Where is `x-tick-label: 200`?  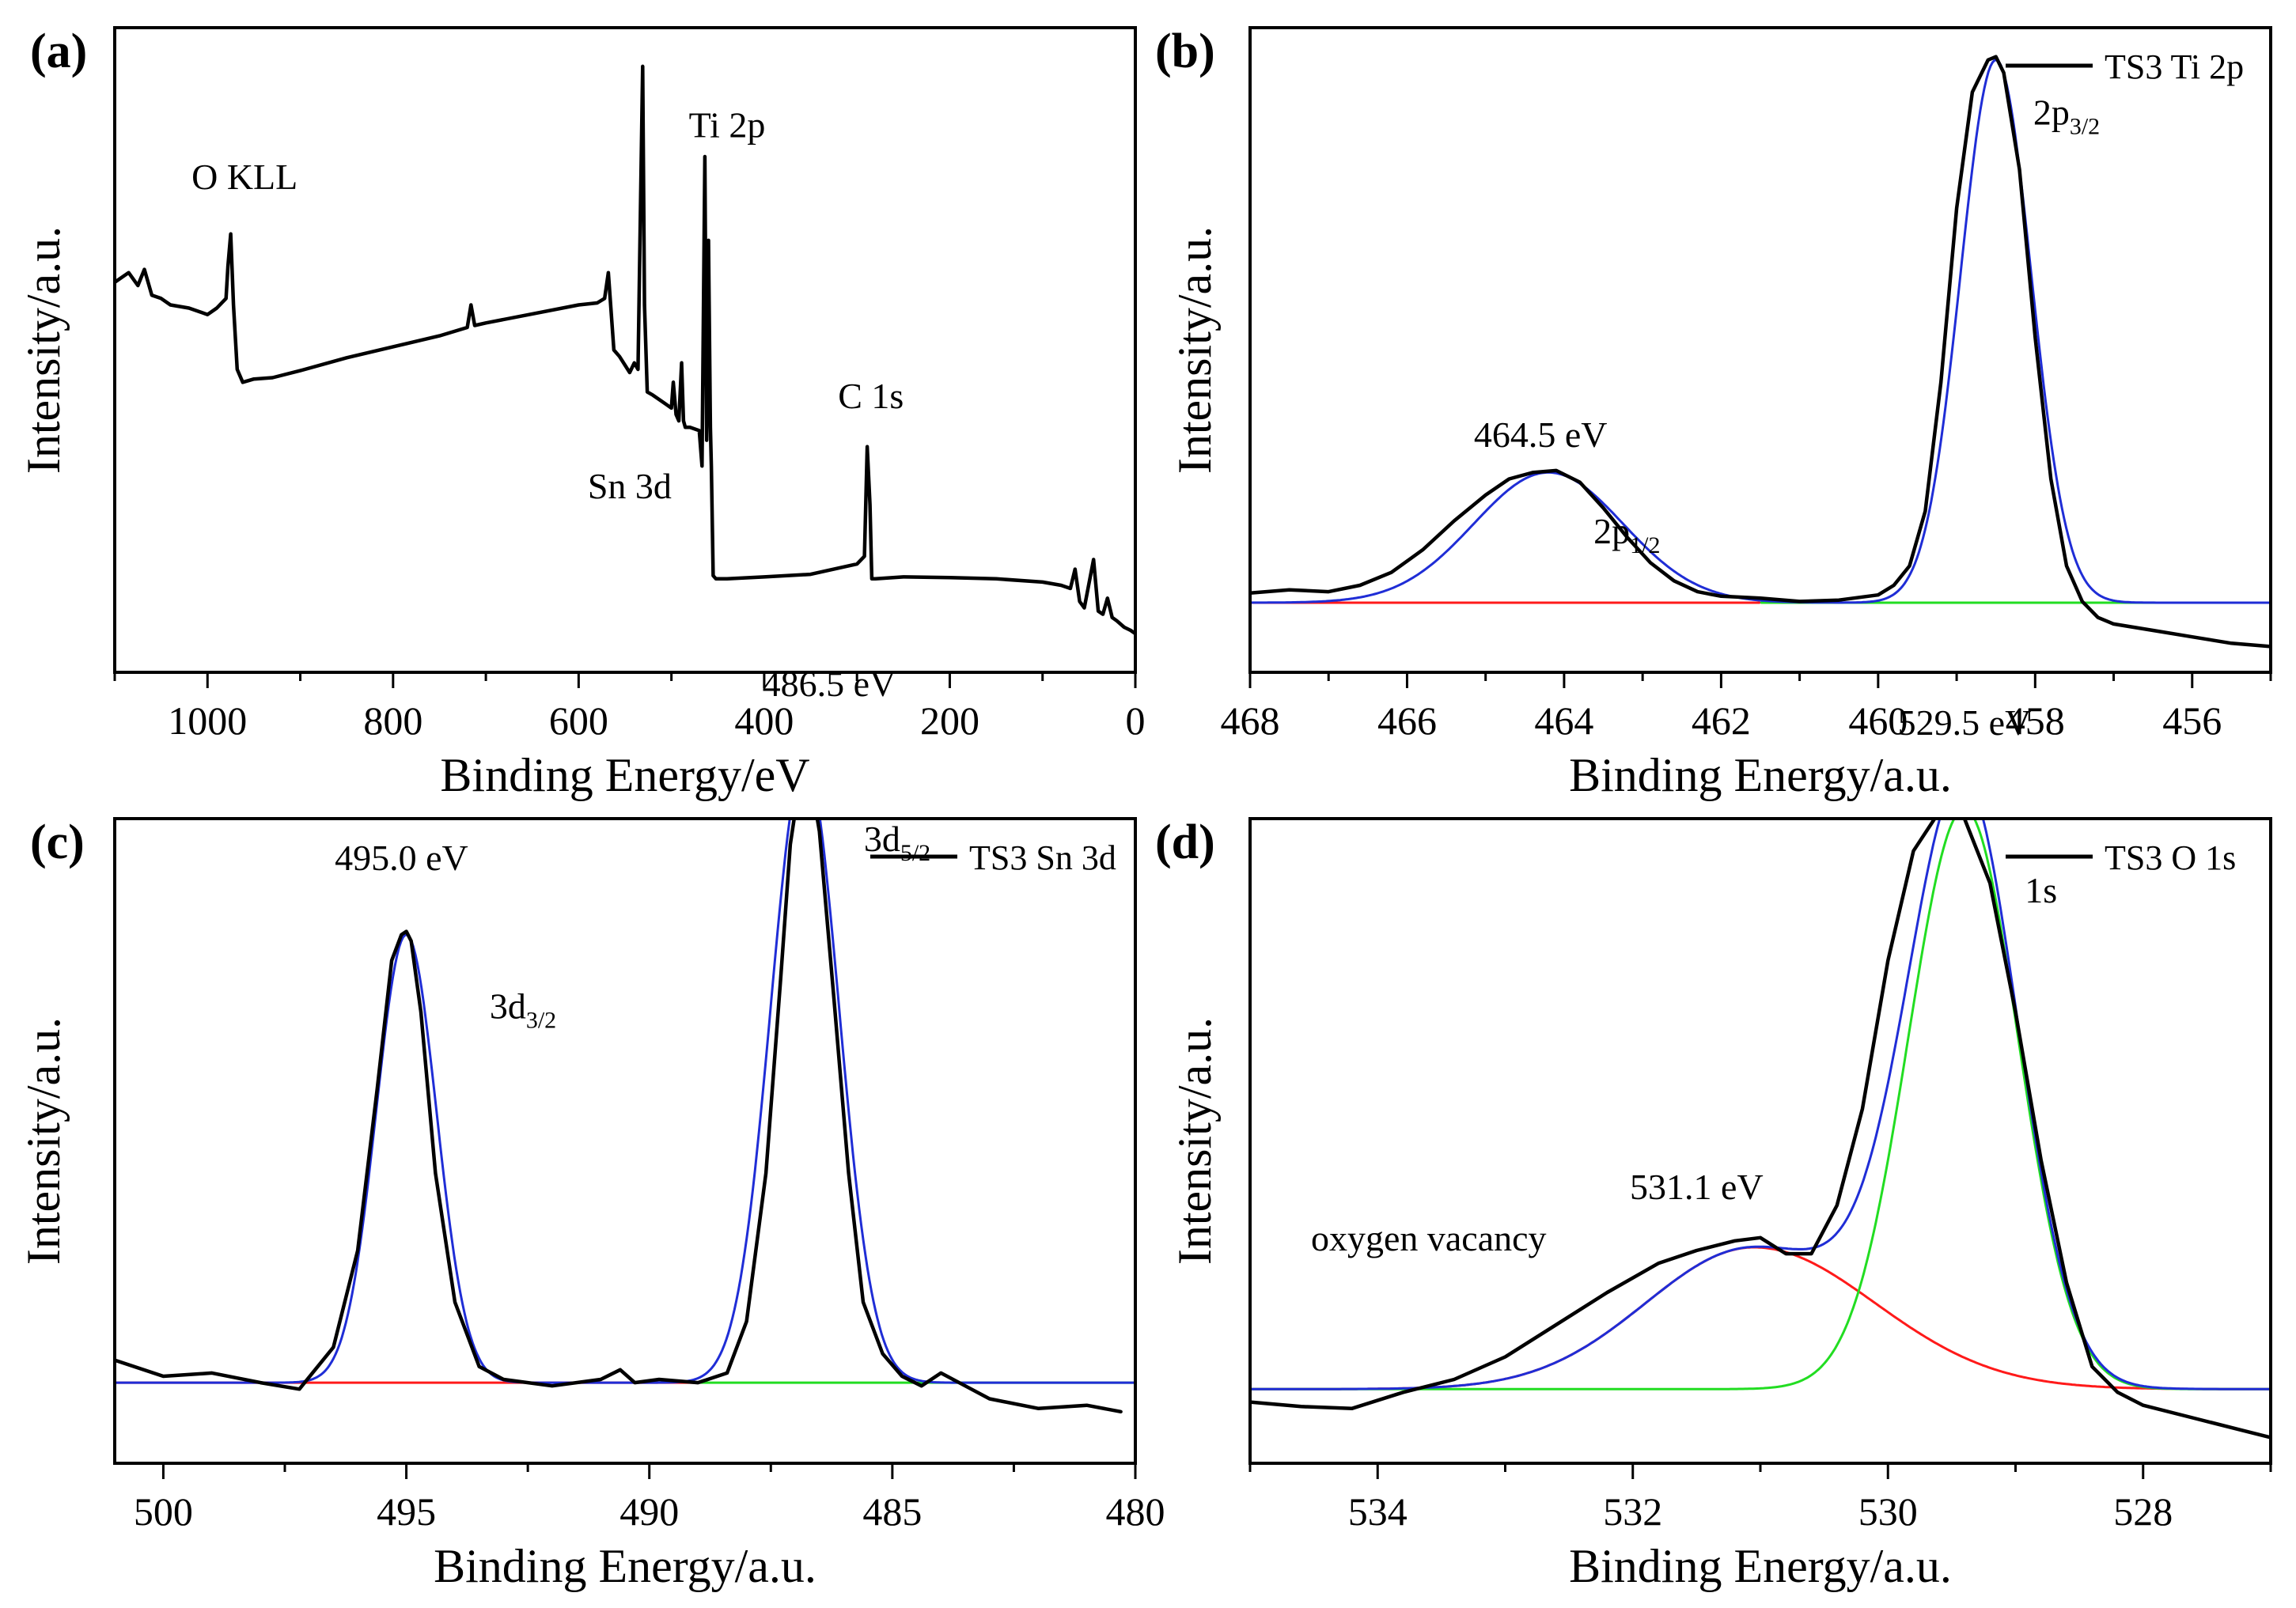
x-tick-label: 200 is located at coordinates (949, 720).